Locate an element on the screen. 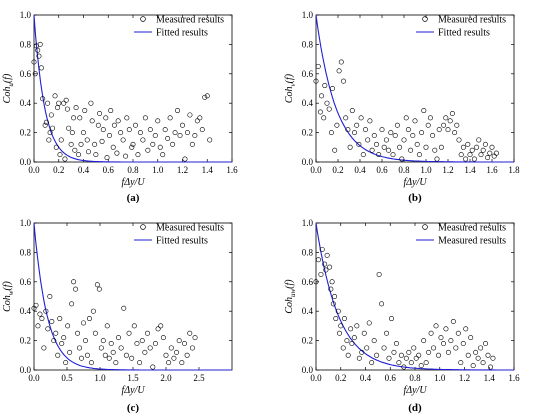  y-tick-label: 1.0 is located at coordinates (26, 223).